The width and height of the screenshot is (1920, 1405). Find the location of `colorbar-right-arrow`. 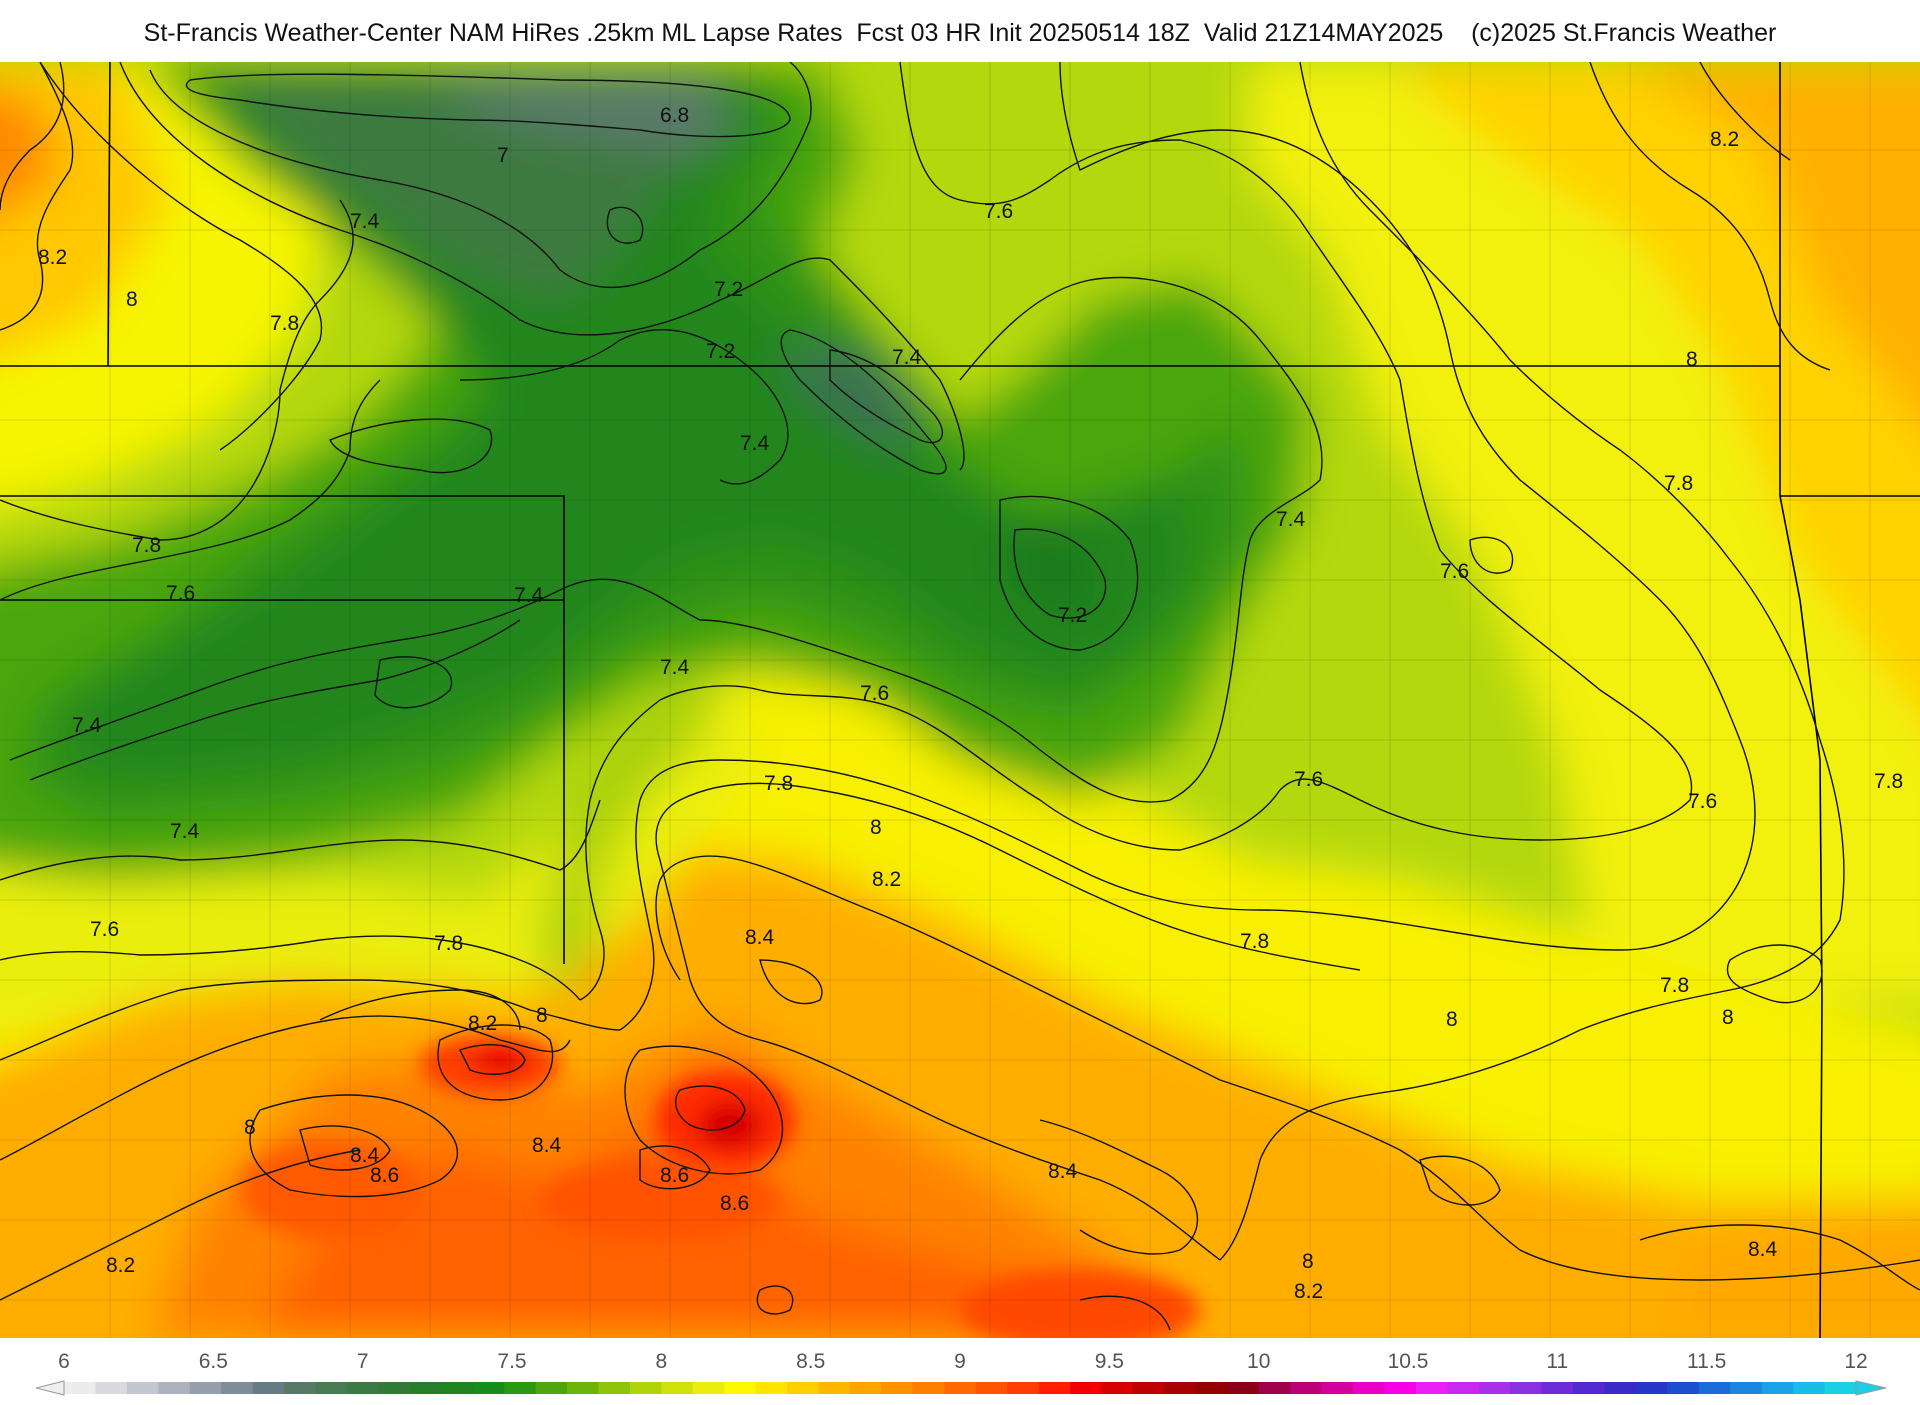

colorbar-right-arrow is located at coordinates (1871, 1388).